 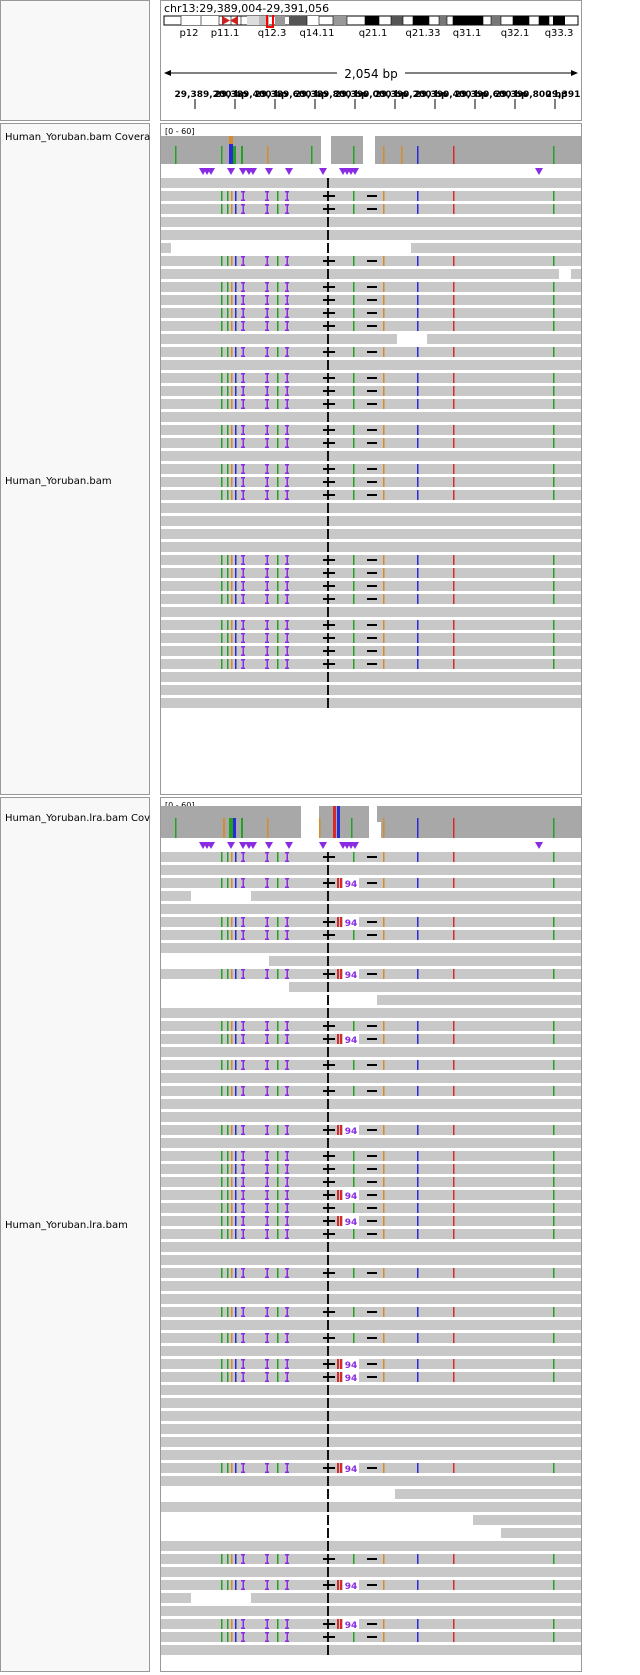 What do you see at coordinates (226, 20) in the screenshot?
I see `centromere-marker` at bounding box center [226, 20].